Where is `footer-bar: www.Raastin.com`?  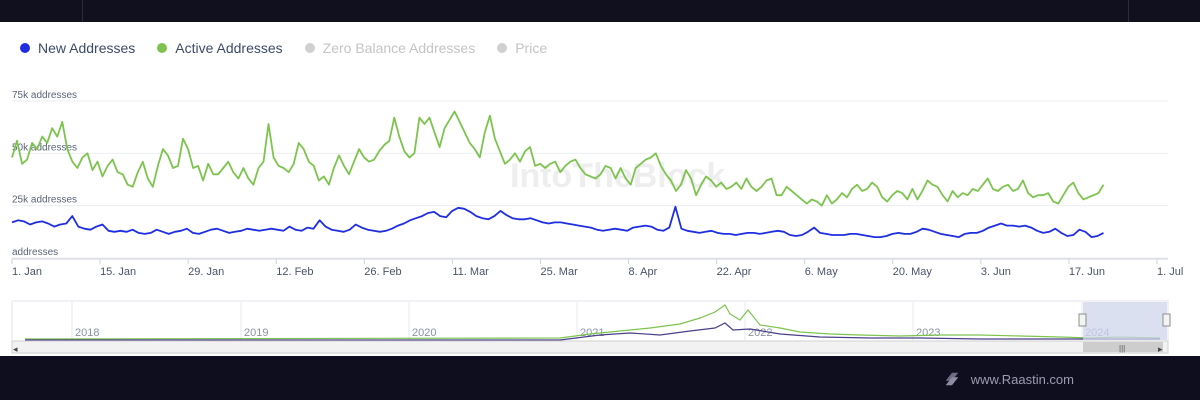
footer-bar: www.Raastin.com is located at coordinates (600, 378).